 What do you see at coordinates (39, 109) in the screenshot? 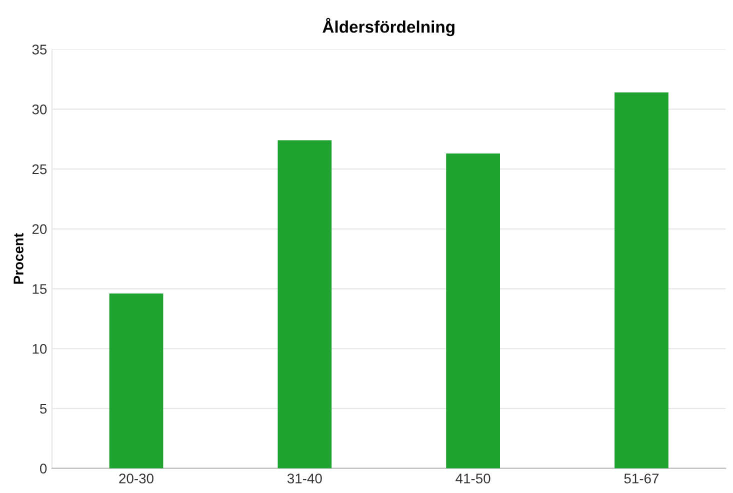
I see `y-tick-label: 30` at bounding box center [39, 109].